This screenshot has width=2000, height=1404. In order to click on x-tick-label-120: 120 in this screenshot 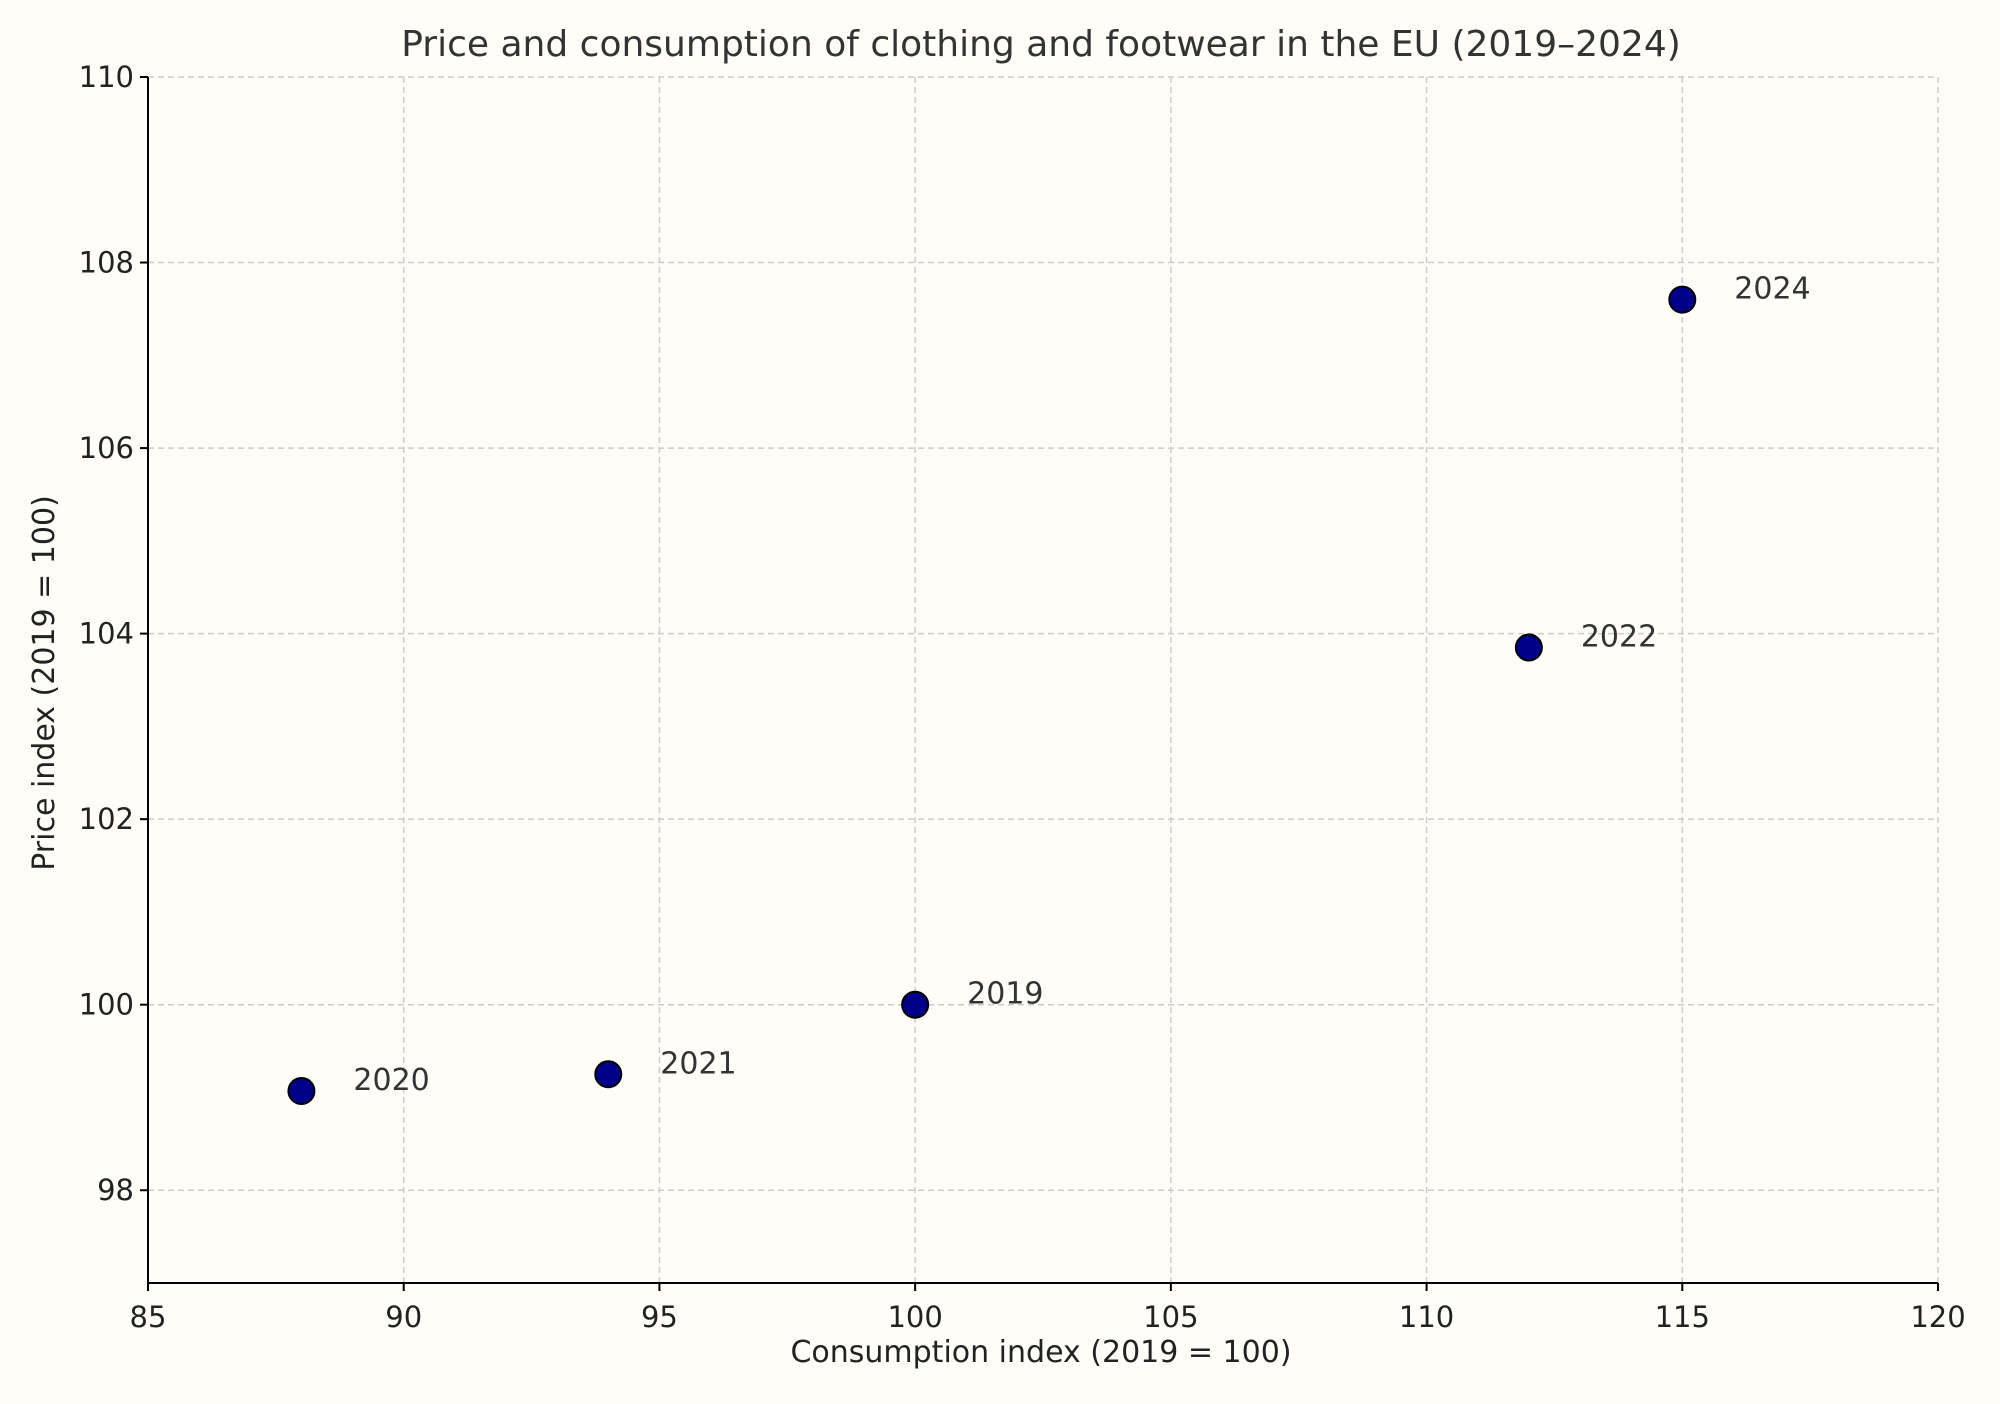, I will do `click(1937, 1317)`.